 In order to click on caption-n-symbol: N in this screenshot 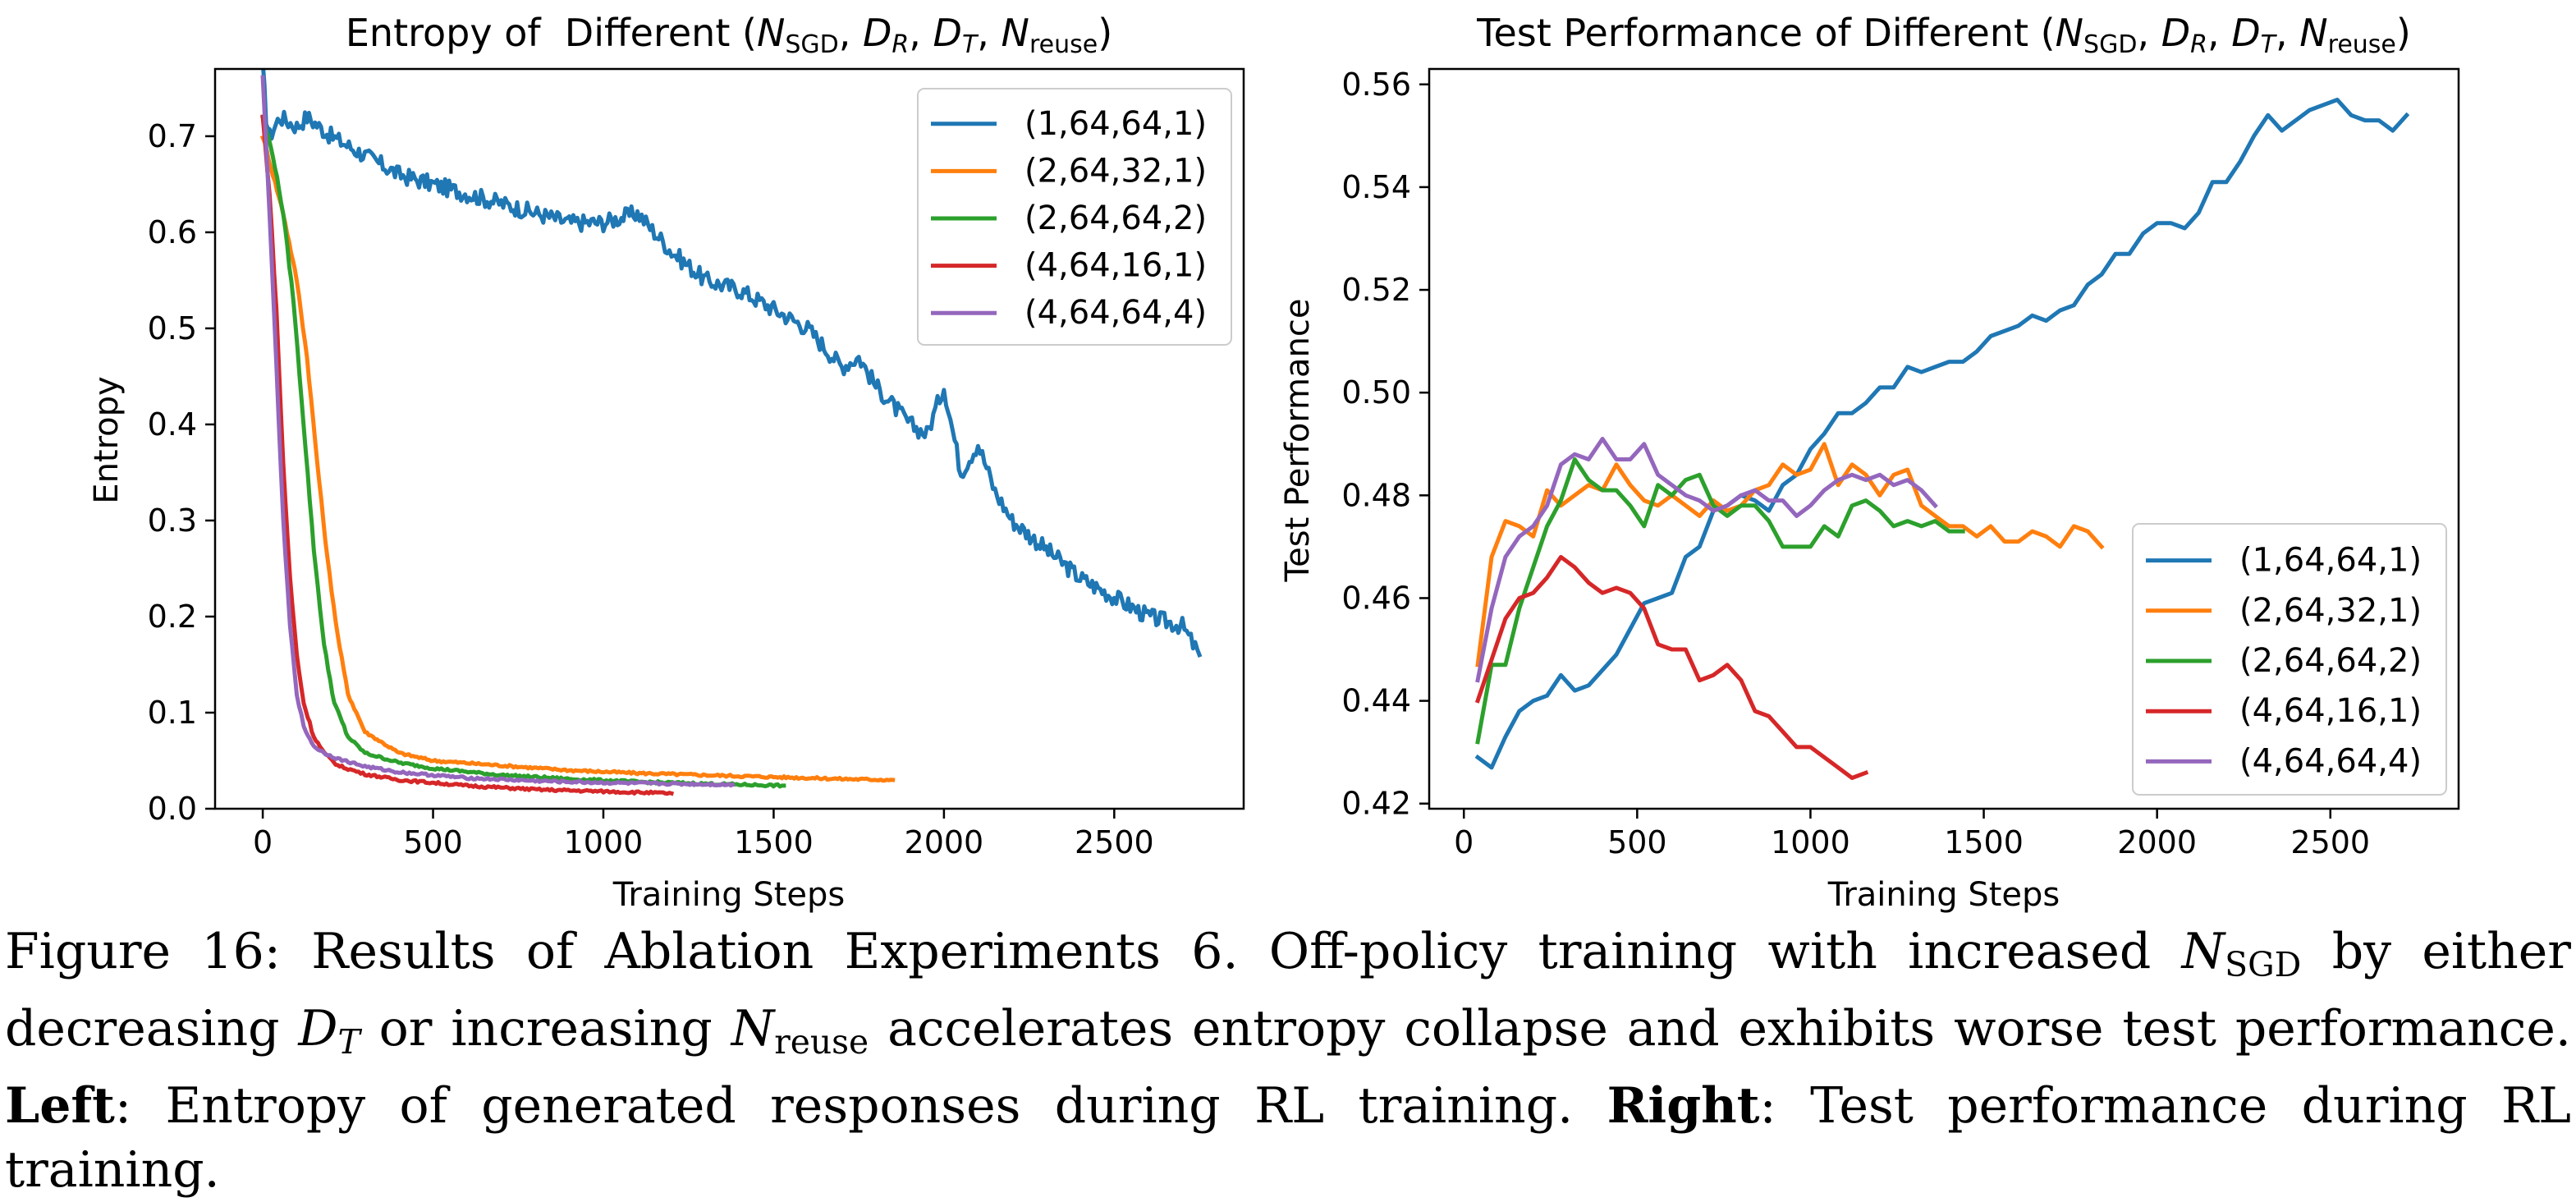, I will do `click(2203, 951)`.